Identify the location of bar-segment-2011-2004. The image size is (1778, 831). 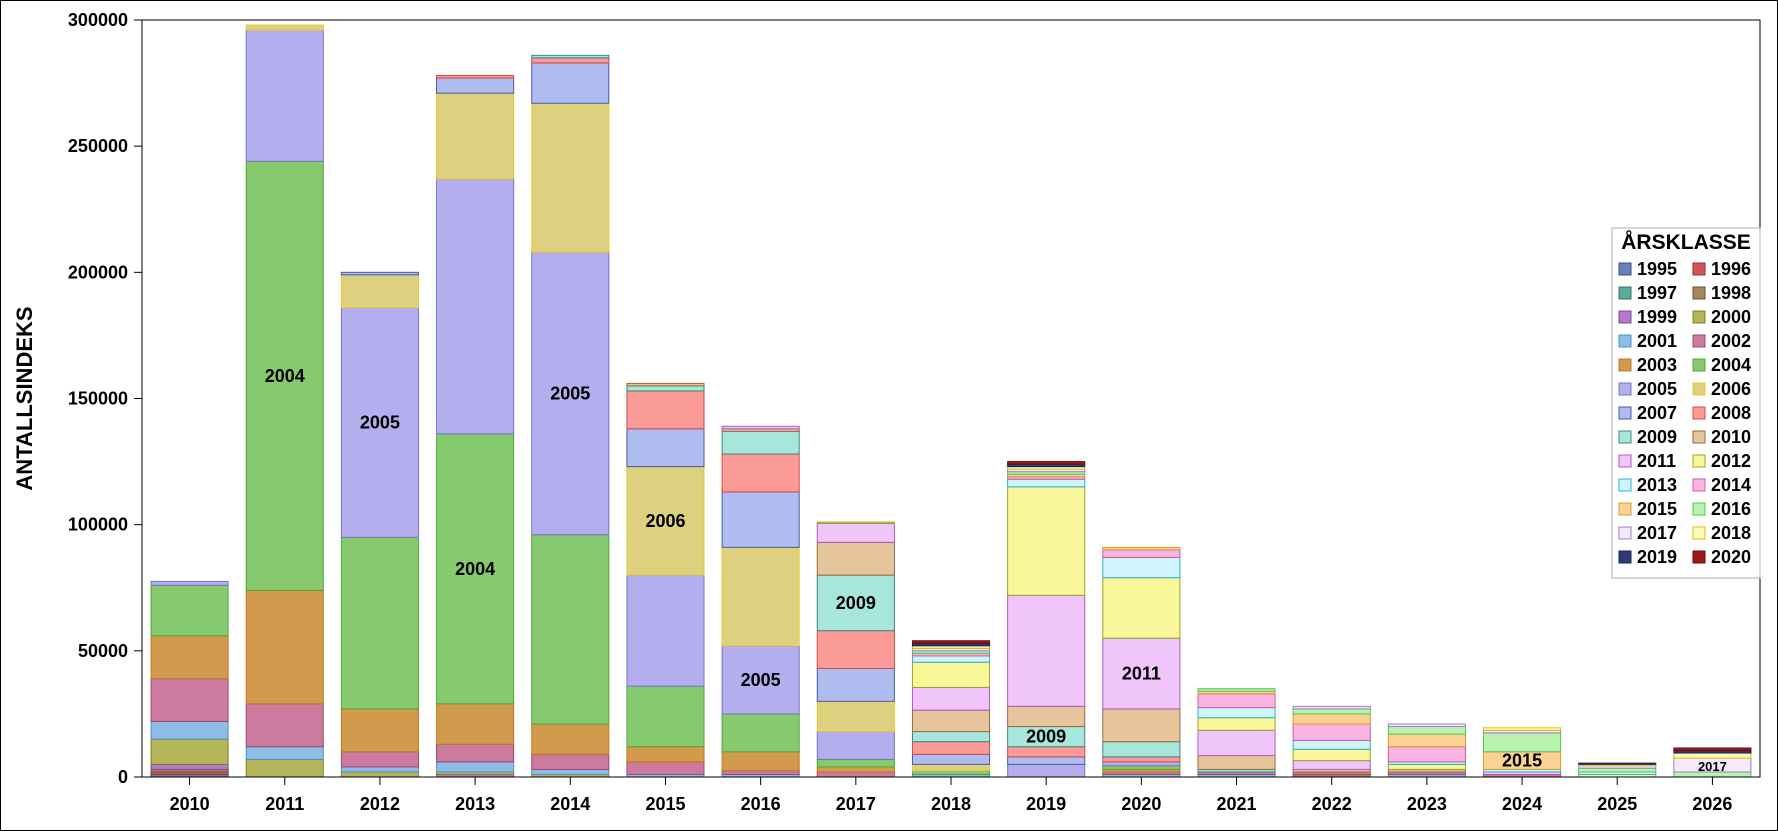
(284, 375).